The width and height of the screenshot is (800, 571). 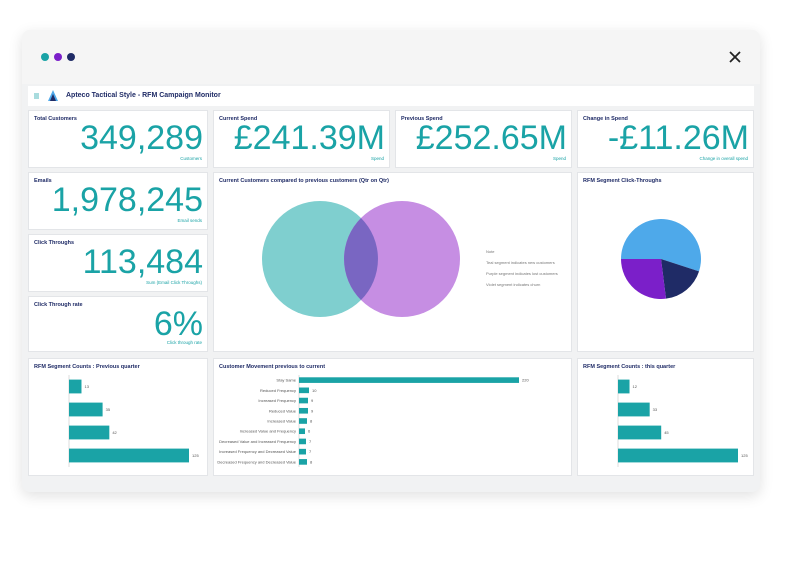 What do you see at coordinates (666, 432) in the screenshot?
I see `bar-value-label: 45` at bounding box center [666, 432].